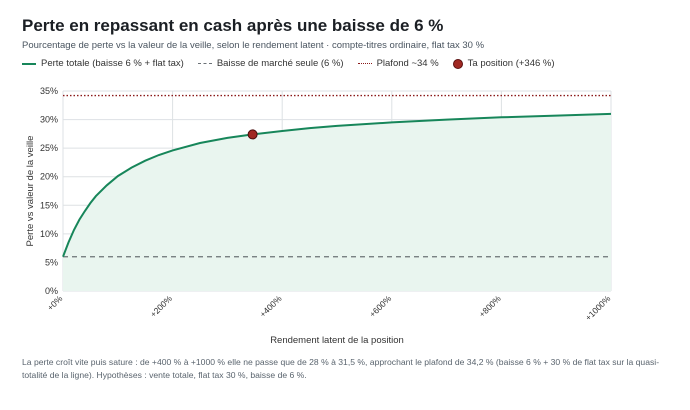  What do you see at coordinates (280, 63) in the screenshot?
I see `legend-label-market: Baisse de marché seule (6 %)` at bounding box center [280, 63].